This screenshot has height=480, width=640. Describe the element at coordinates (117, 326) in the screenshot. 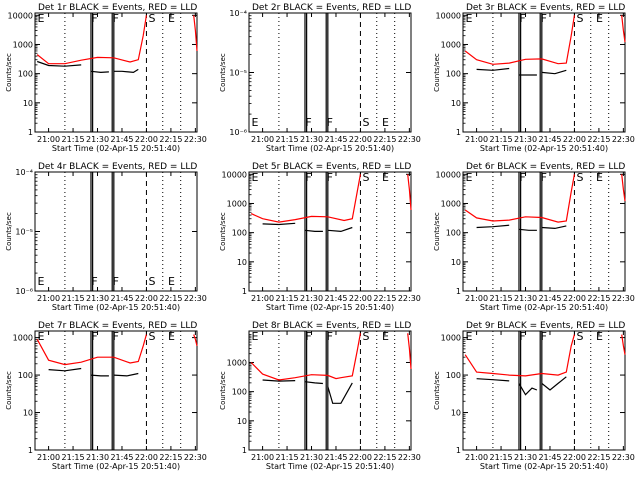

I see `panel-title: Det 7r BLACK = Events, RED = LLD` at that location.